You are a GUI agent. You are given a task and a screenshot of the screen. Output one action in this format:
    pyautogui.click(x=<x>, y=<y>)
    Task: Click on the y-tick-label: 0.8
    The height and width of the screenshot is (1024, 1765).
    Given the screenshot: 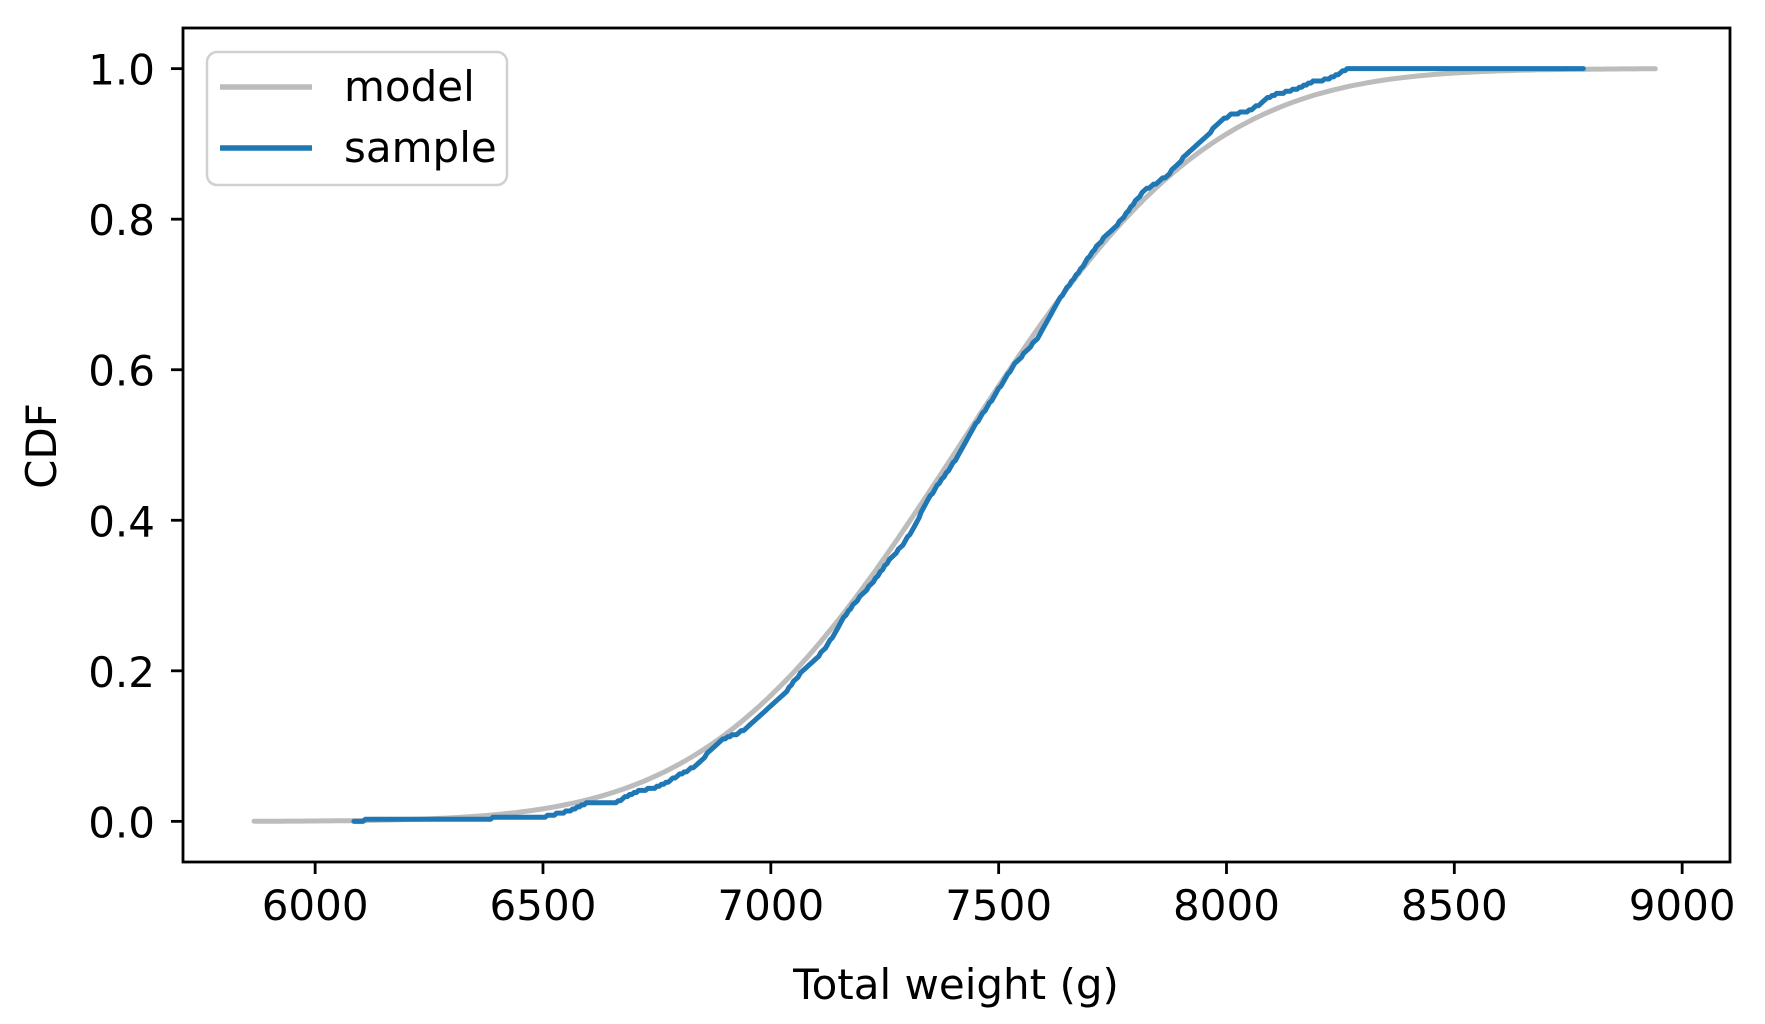 What is the action you would take?
    pyautogui.click(x=121, y=220)
    